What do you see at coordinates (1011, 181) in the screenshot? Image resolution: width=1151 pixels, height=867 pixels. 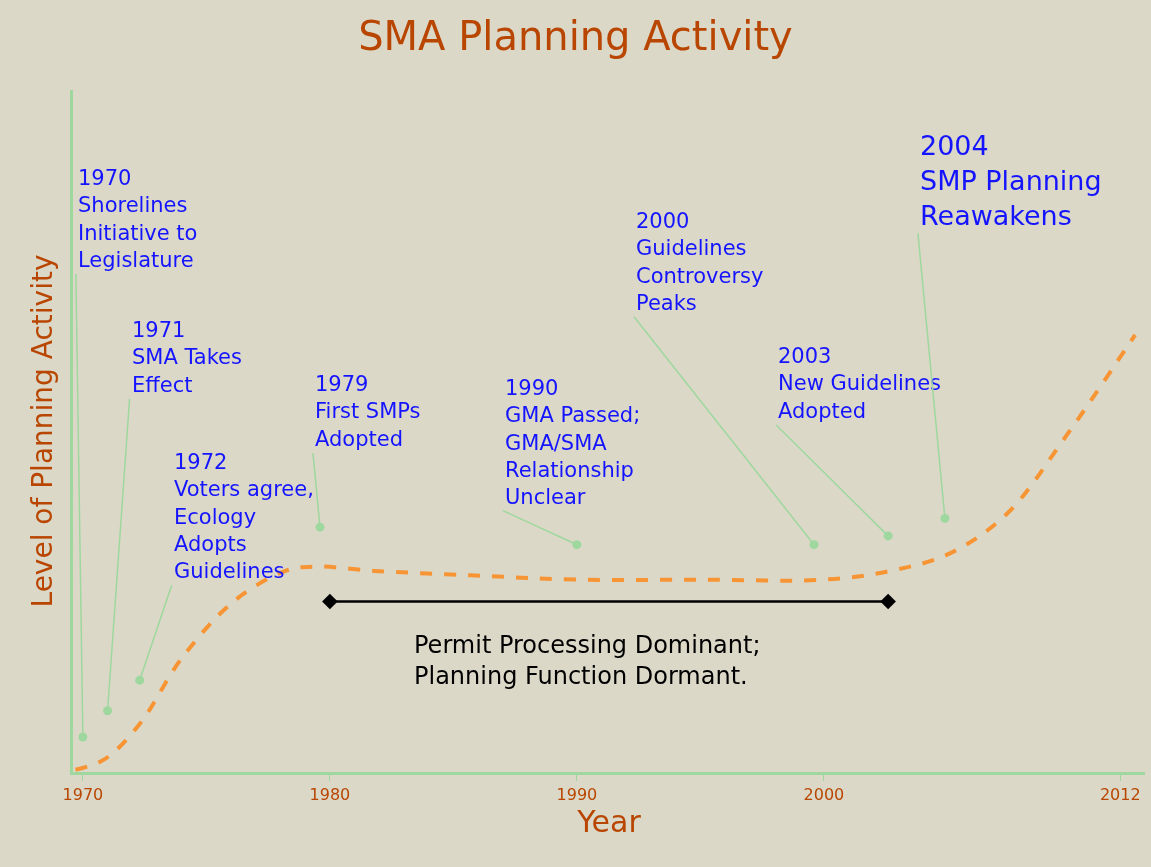 I see `annotation: 2004 SMP Planning Reawakens` at bounding box center [1011, 181].